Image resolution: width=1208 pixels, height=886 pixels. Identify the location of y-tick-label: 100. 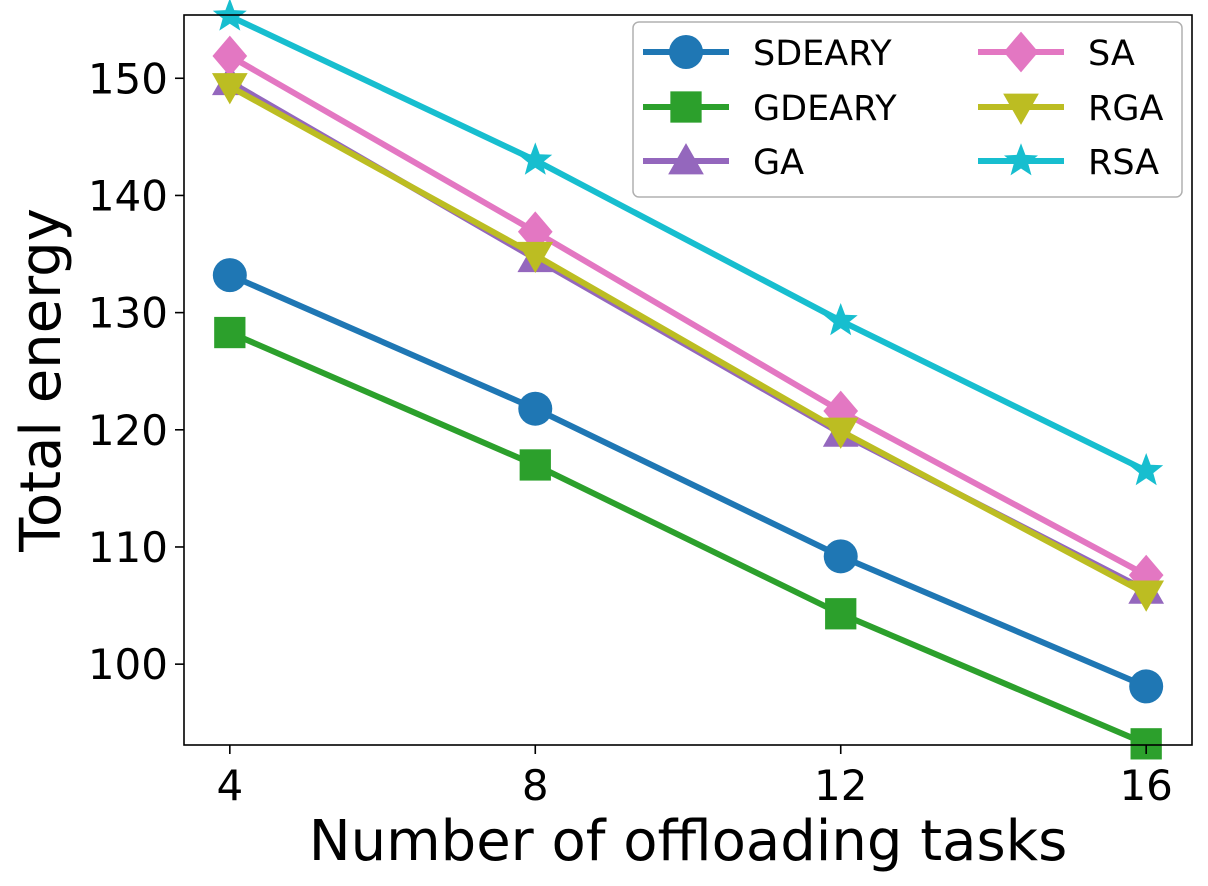
(128, 664).